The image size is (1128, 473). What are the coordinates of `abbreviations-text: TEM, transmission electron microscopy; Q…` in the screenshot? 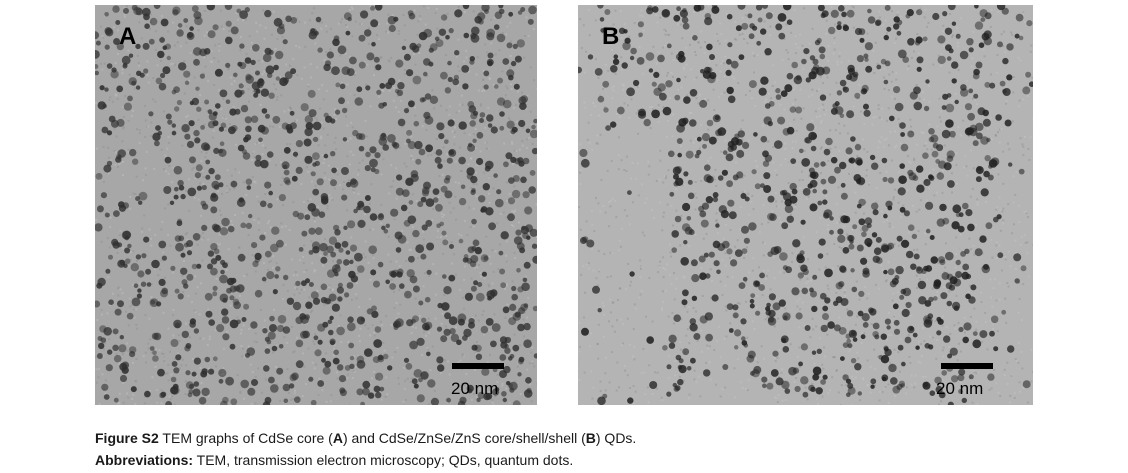 It's located at (383, 460).